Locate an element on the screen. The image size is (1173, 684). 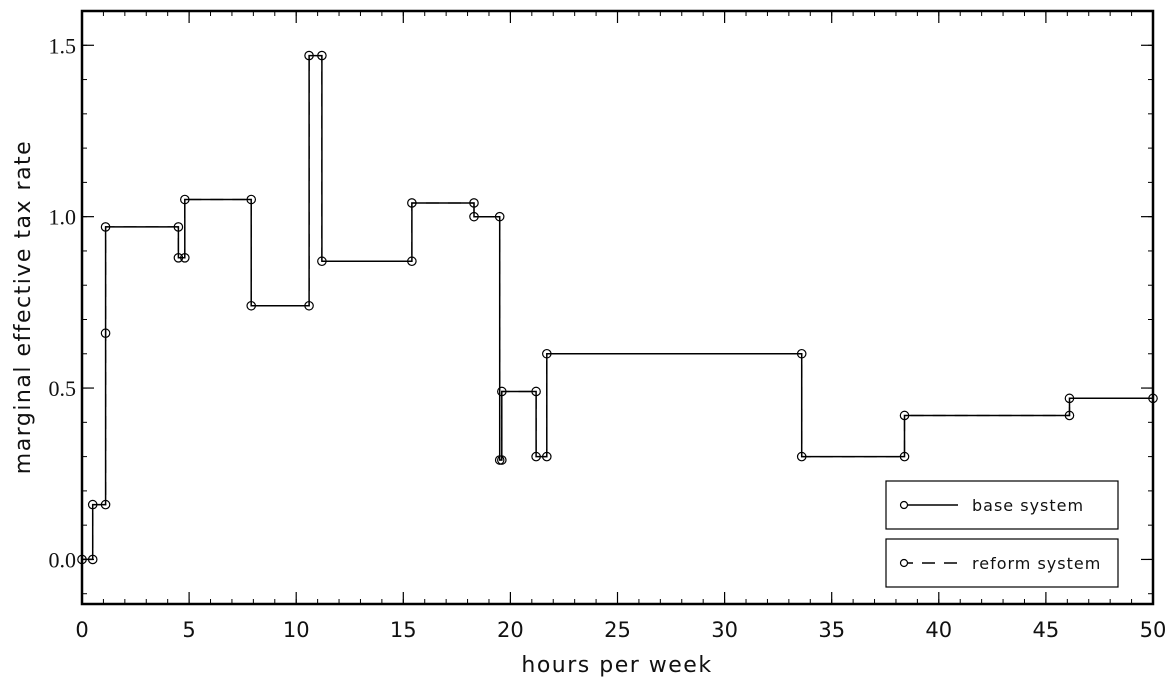
x-tick-label: 20 is located at coordinates (510, 630).